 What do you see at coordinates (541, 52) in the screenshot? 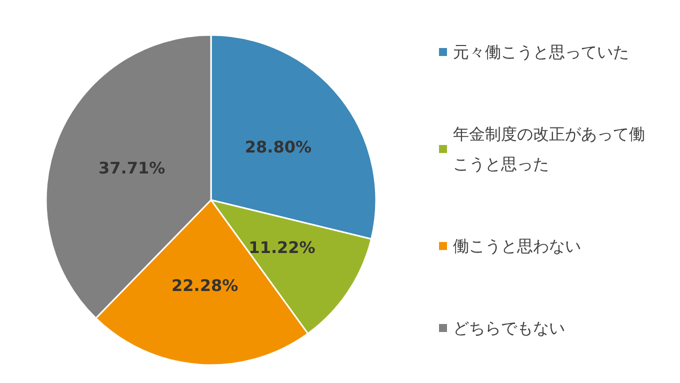
I see `legend-label: 元々働こうと思っていた` at bounding box center [541, 52].